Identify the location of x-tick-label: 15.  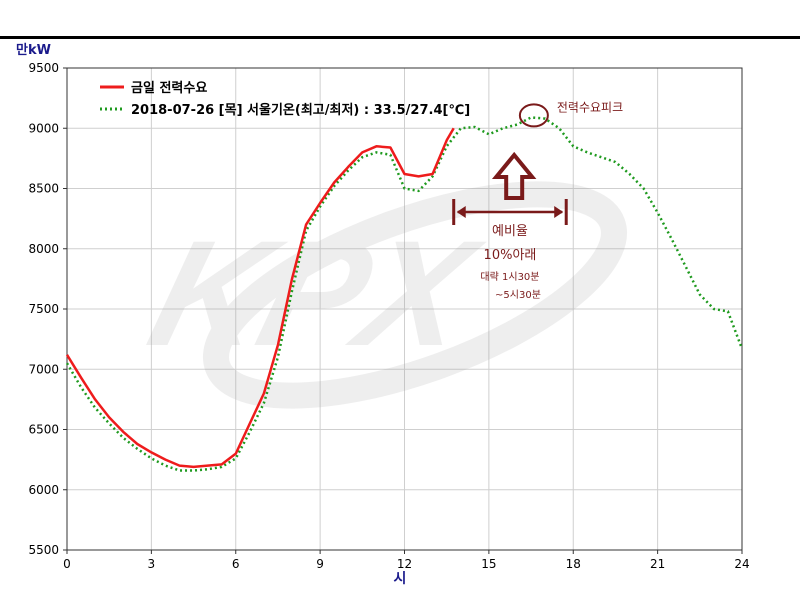
(488, 564).